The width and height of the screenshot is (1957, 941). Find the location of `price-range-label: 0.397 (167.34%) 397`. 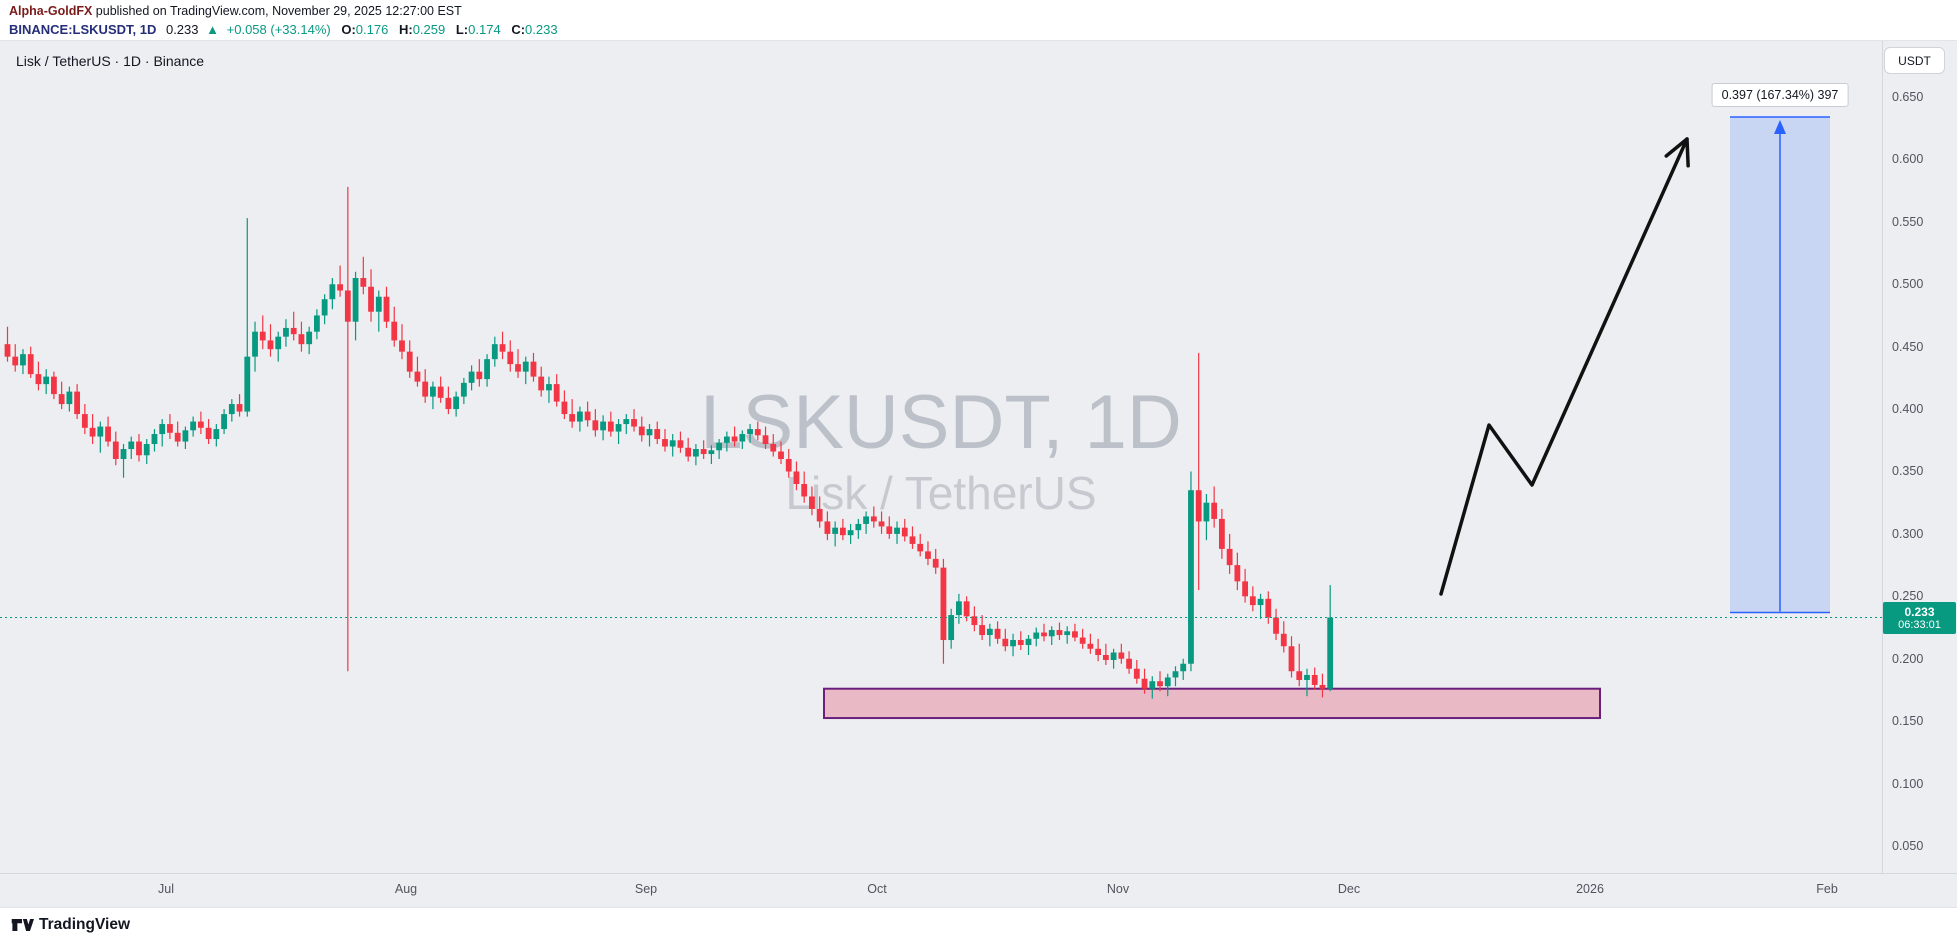

price-range-label: 0.397 (167.34%) 397 is located at coordinates (1780, 95).